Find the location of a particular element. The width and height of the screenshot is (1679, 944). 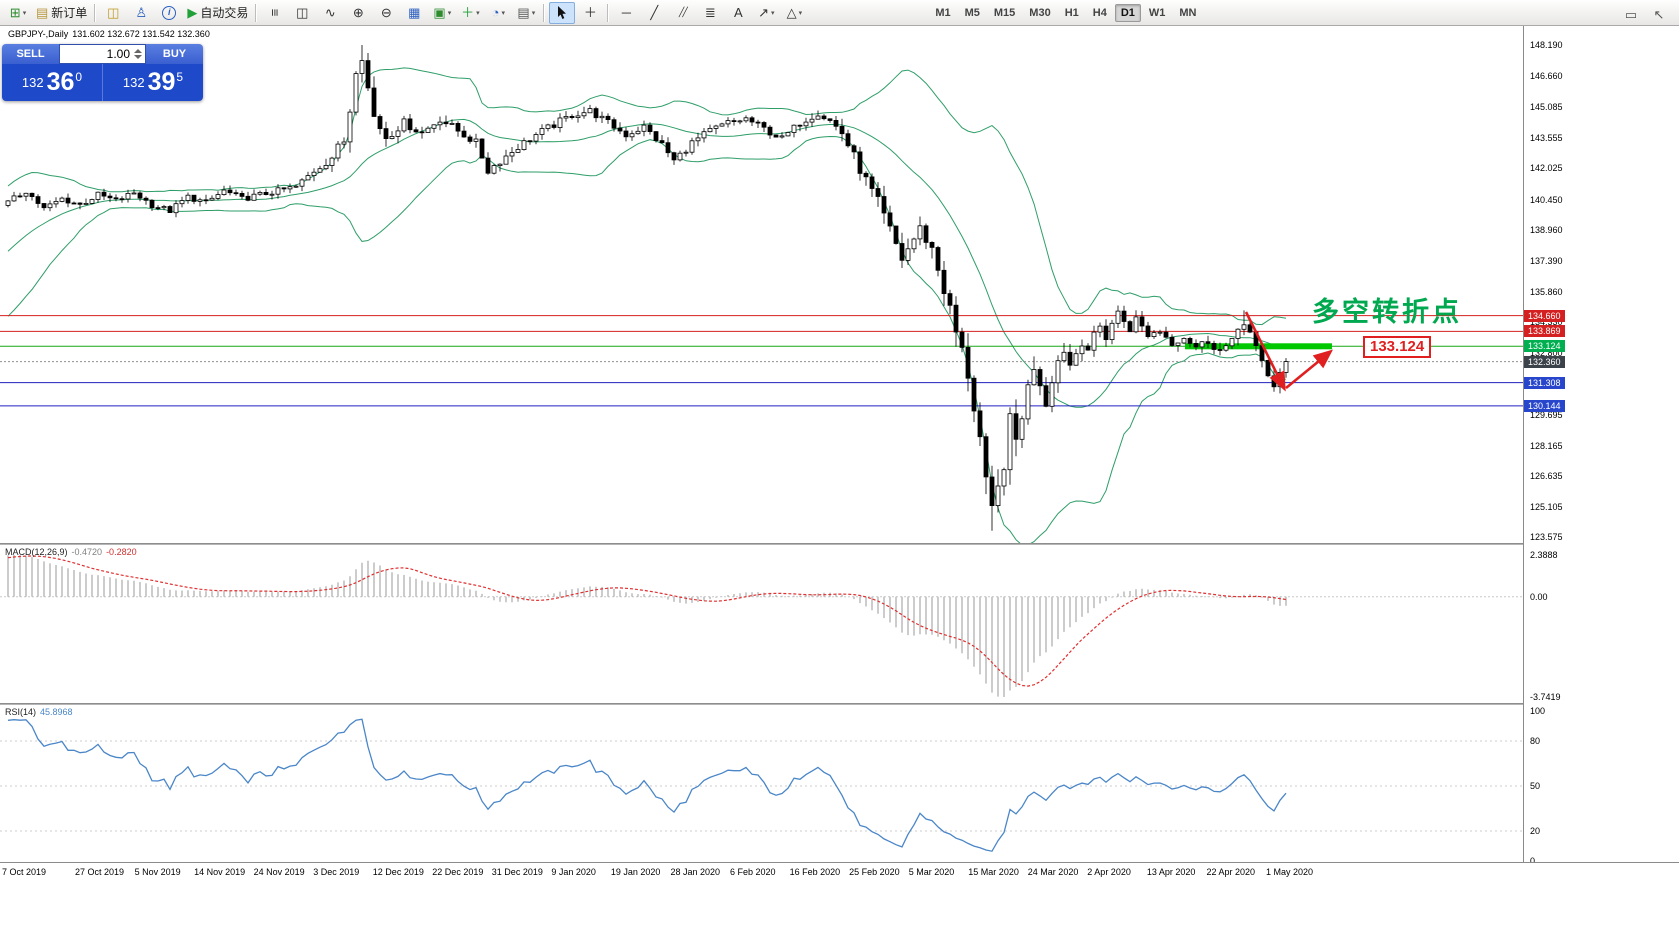

timeframe-h1-button: H1 is located at coordinates (1071, 12).